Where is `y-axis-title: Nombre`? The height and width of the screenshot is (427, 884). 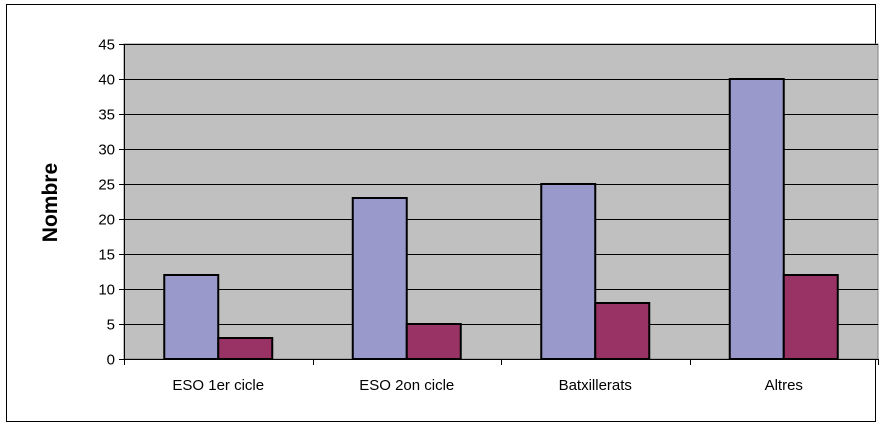
y-axis-title: Nombre is located at coordinates (50, 202).